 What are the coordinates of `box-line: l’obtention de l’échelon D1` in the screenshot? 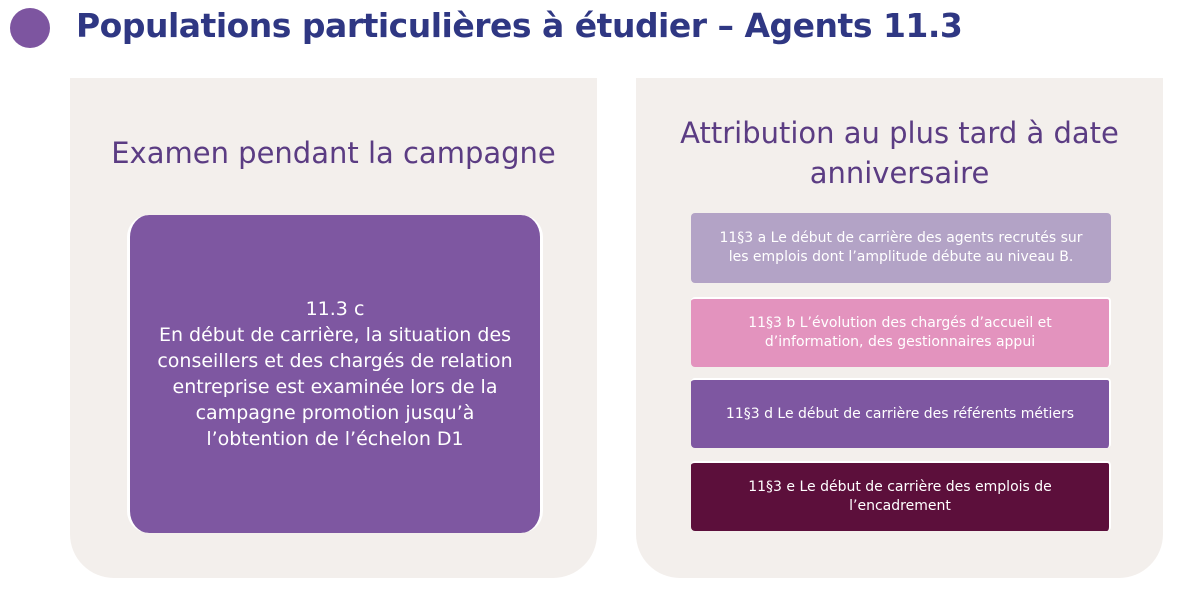 It's located at (335, 439).